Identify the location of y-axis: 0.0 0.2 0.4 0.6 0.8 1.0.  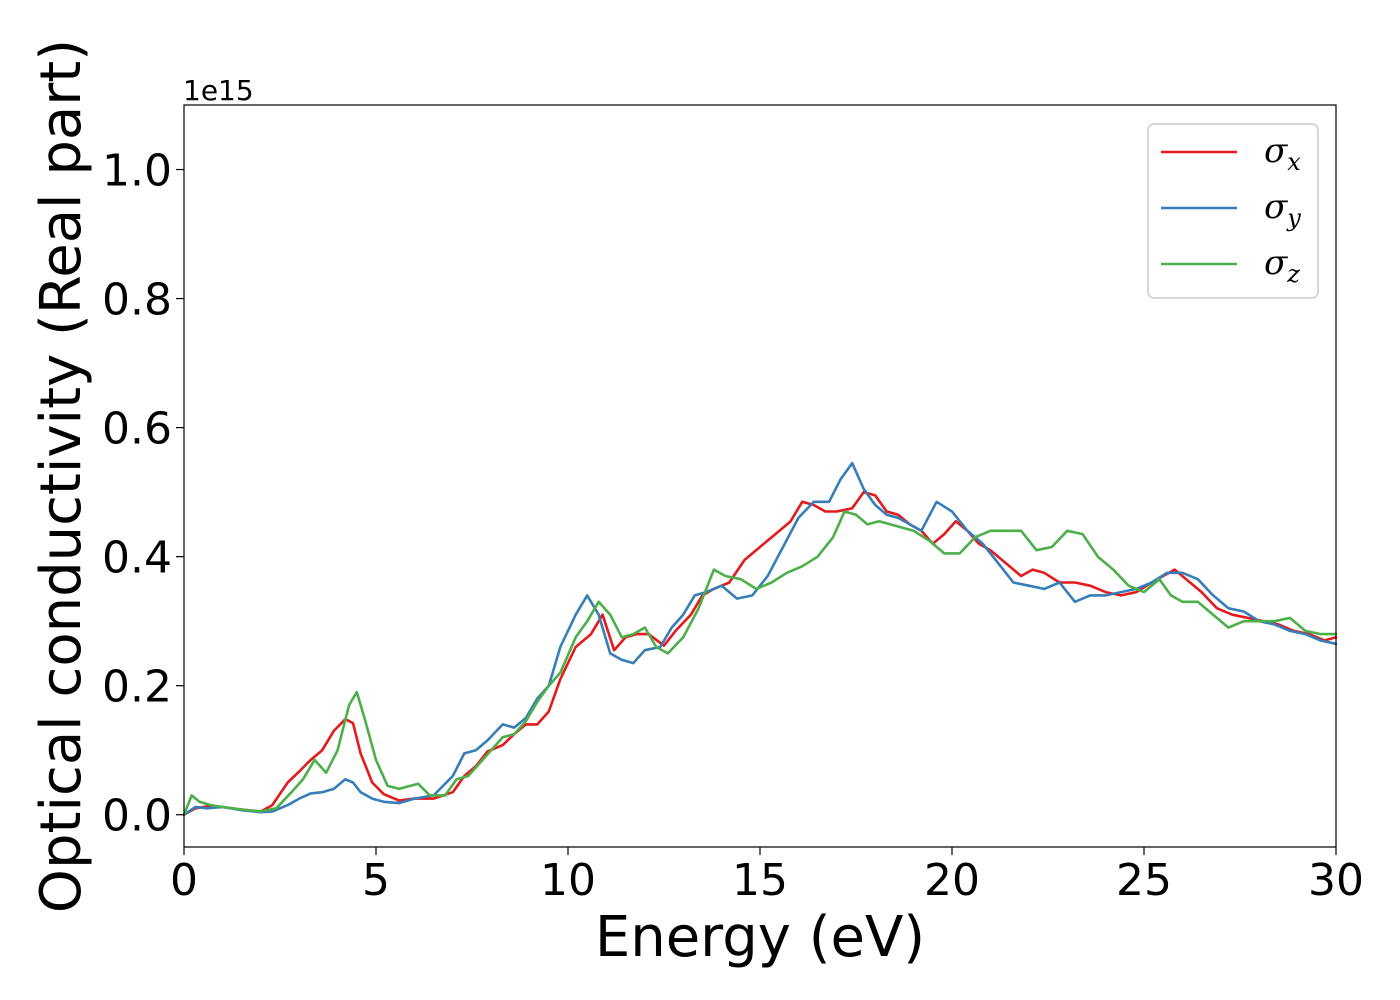
(143, 494).